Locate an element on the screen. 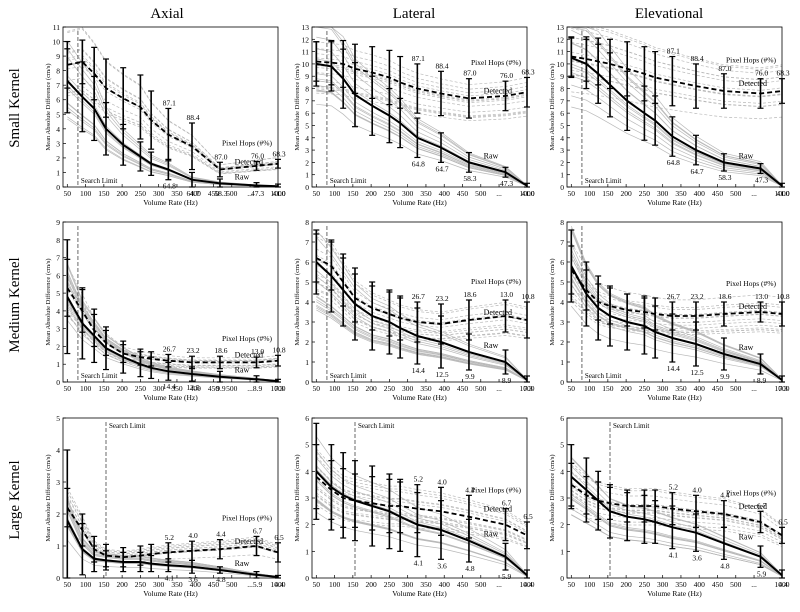 The width and height of the screenshot is (800, 612). y-tick-label: 9 is located at coordinates (58, 56).